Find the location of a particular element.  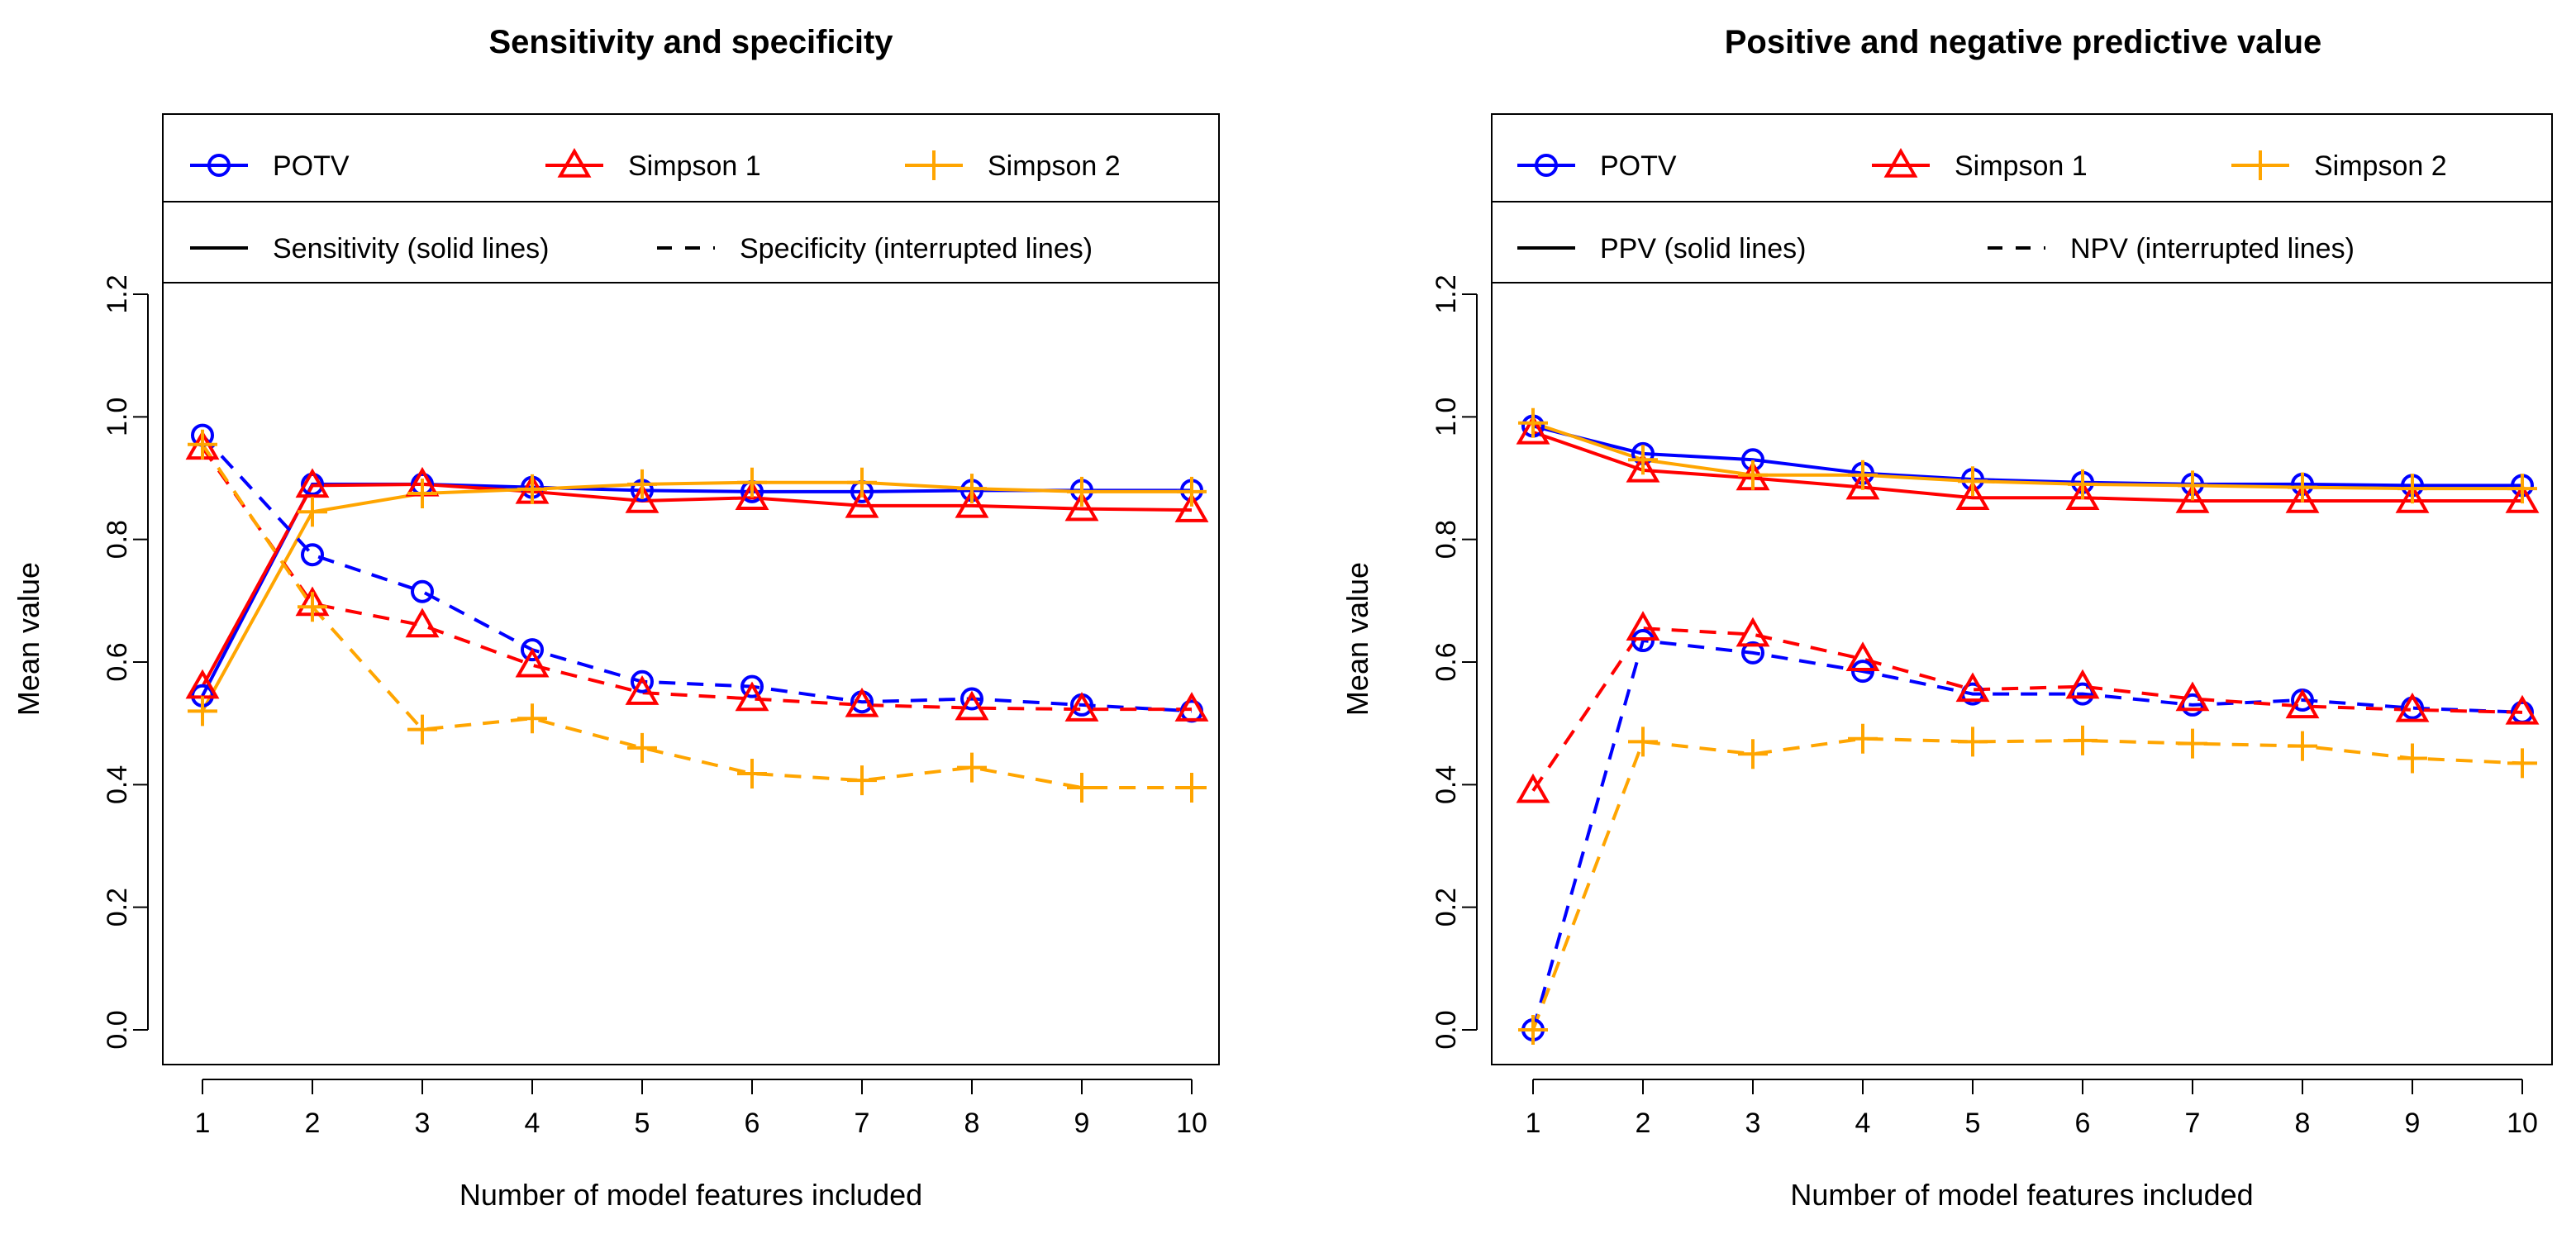

series-line-potv-specificity is located at coordinates (697, 573).